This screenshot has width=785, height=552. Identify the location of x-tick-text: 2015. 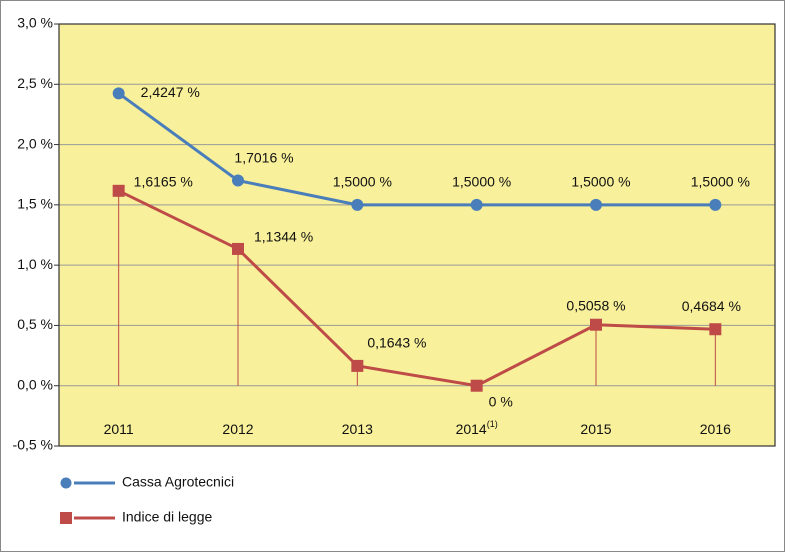
(595, 429).